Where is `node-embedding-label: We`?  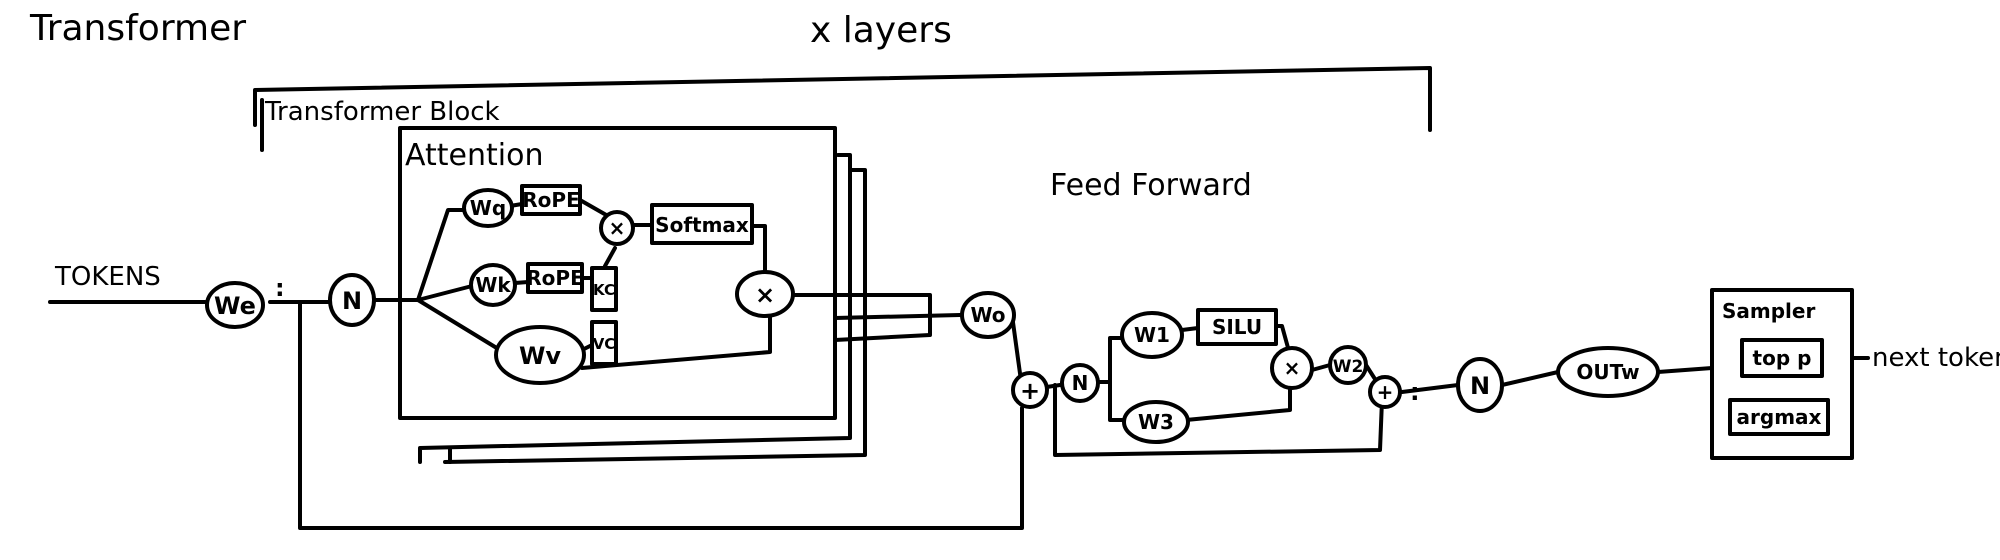
node-embedding-label: We is located at coordinates (235, 306).